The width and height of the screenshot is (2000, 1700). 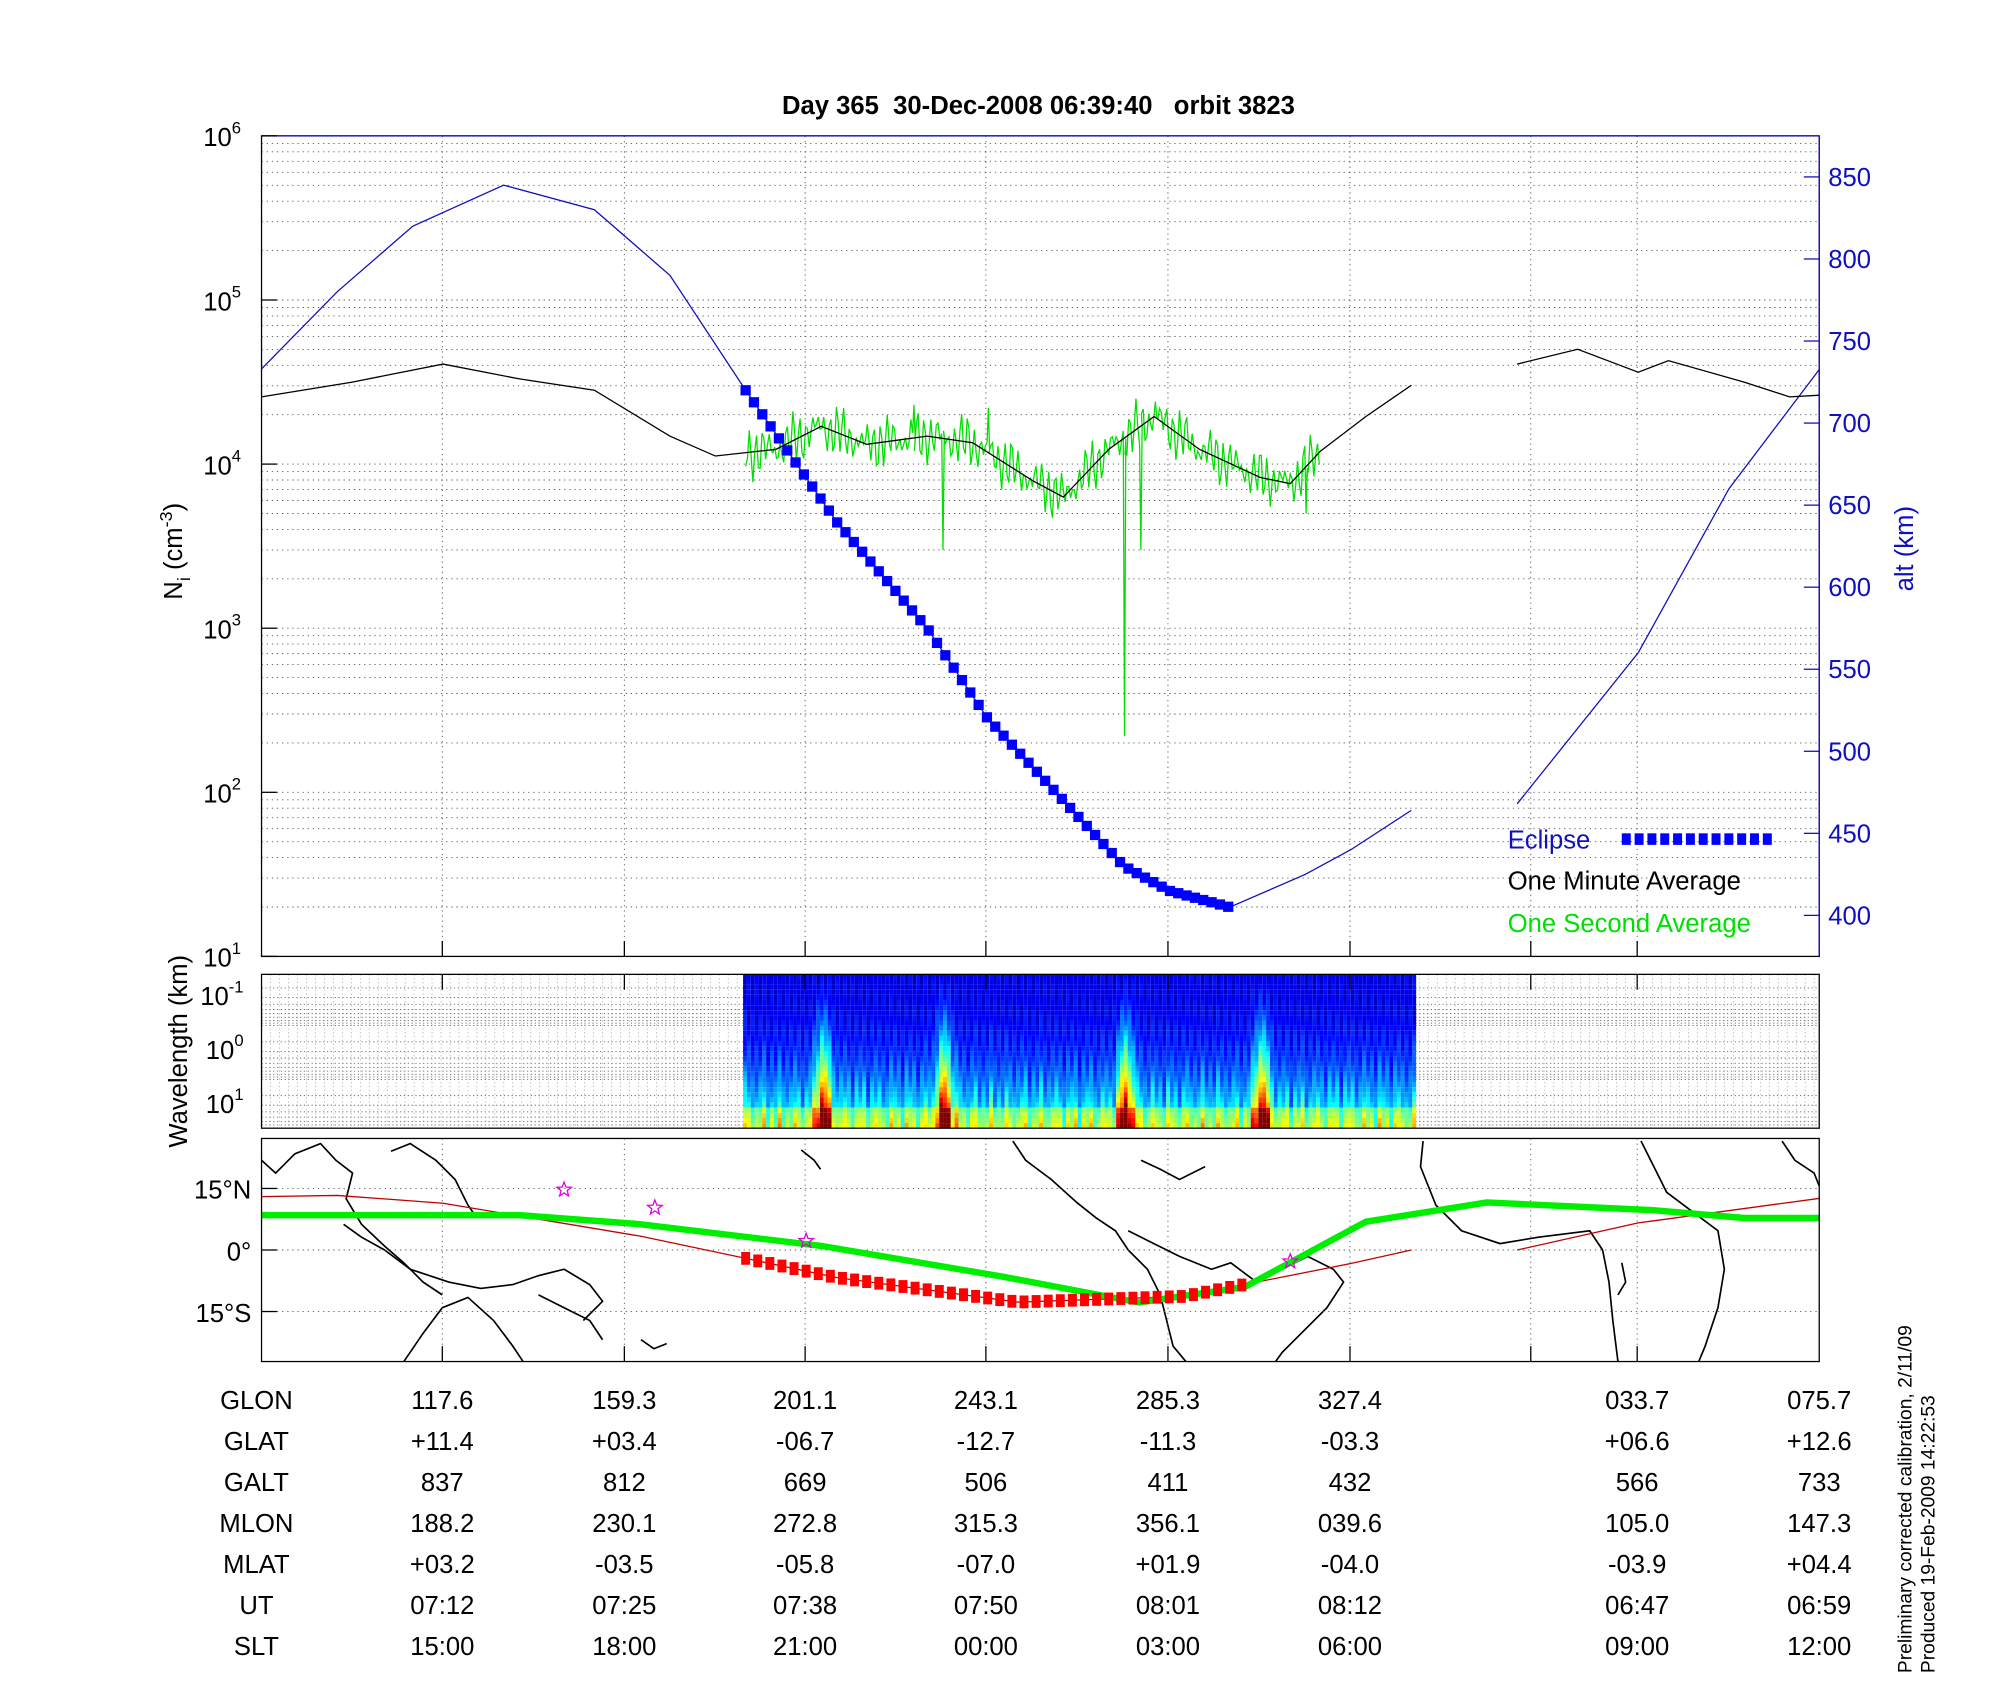 I want to click on one-minute-average-line, so click(x=1668, y=373).